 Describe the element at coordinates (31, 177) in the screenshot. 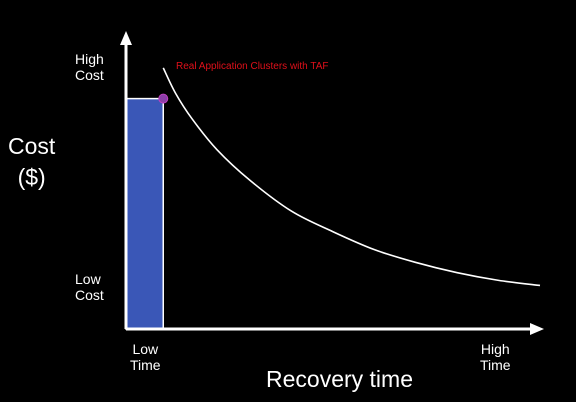

I see `y-axis-label-line2: ($)` at that location.